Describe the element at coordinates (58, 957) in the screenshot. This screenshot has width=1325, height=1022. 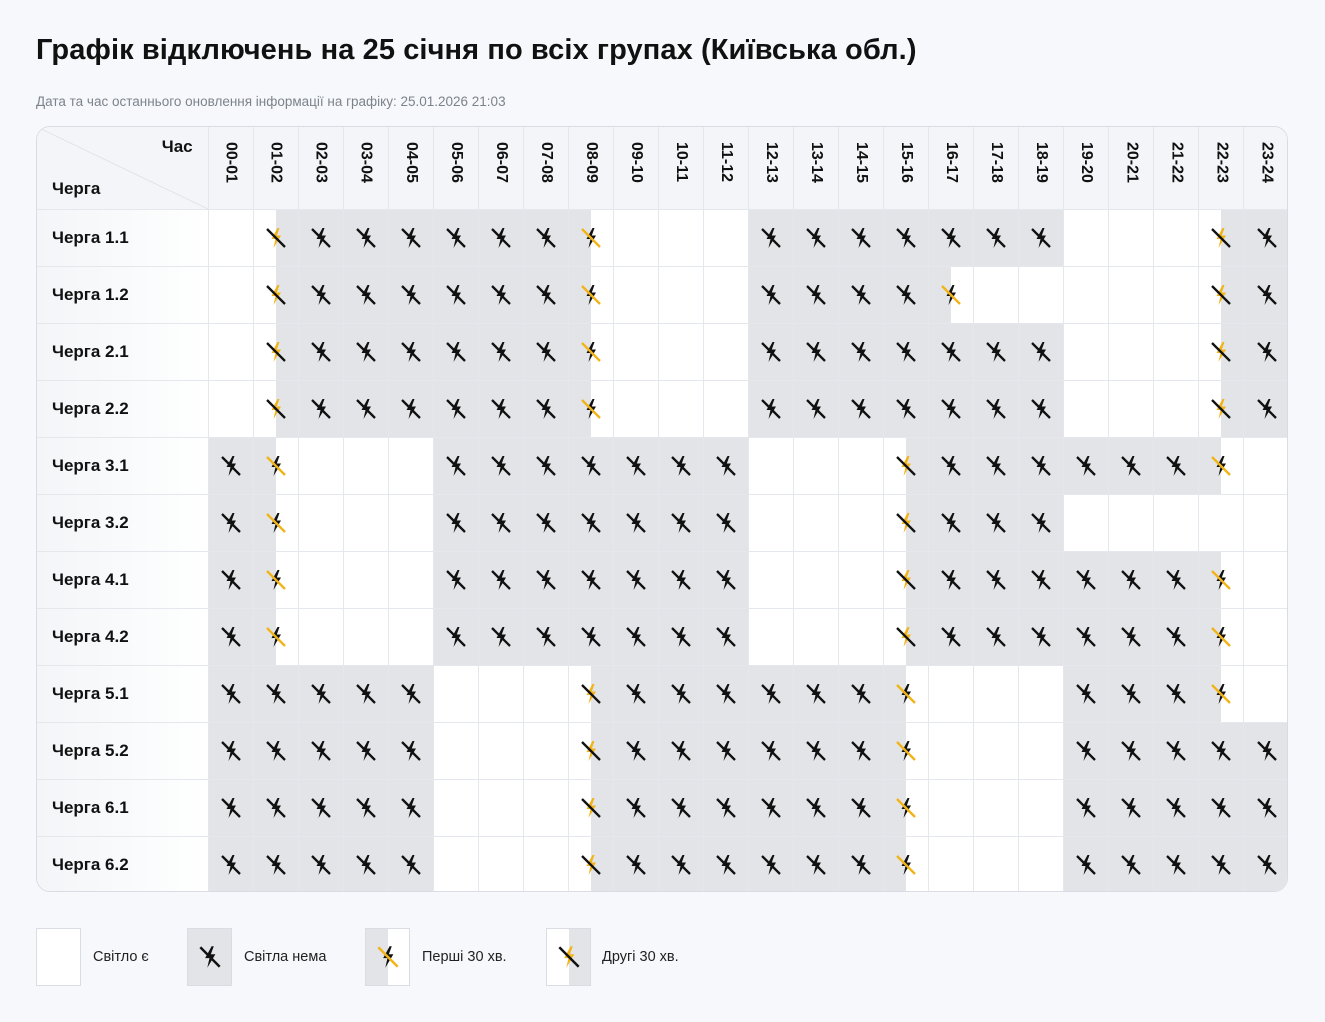
I see `legend-swatch-on` at that location.